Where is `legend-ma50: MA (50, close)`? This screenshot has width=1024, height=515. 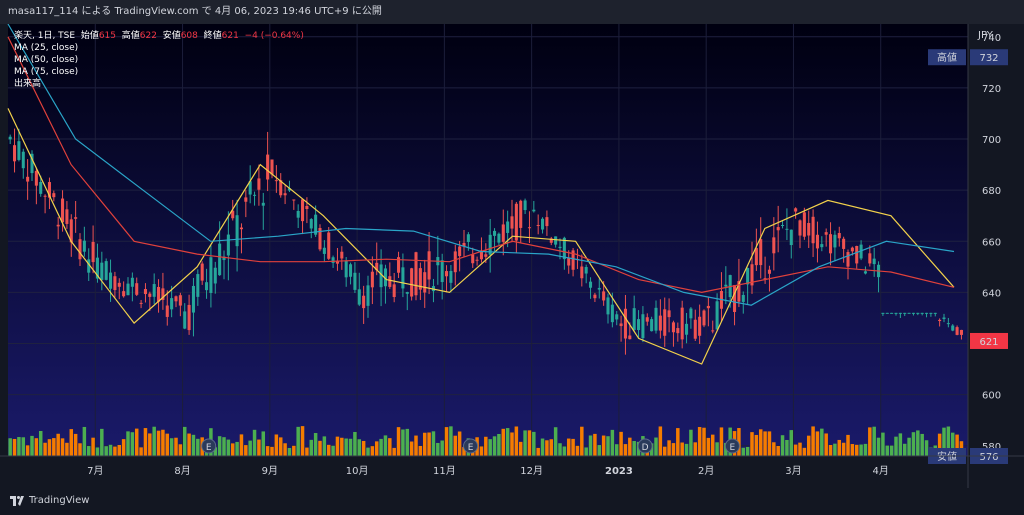
legend-ma50: MA (50, close) is located at coordinates (46, 60).